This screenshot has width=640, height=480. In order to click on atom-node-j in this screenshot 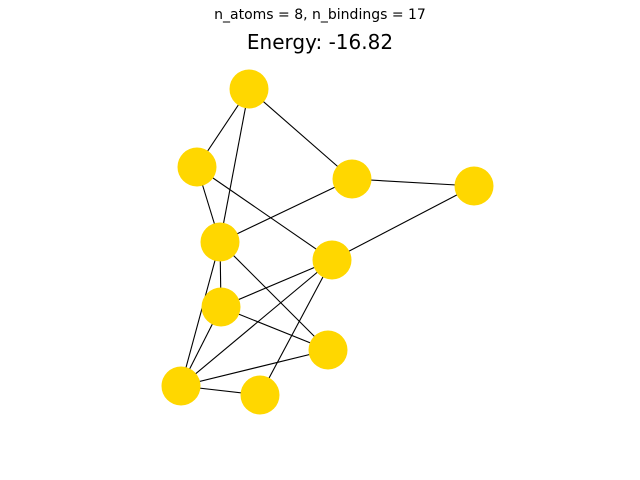, I will do `click(260, 395)`.